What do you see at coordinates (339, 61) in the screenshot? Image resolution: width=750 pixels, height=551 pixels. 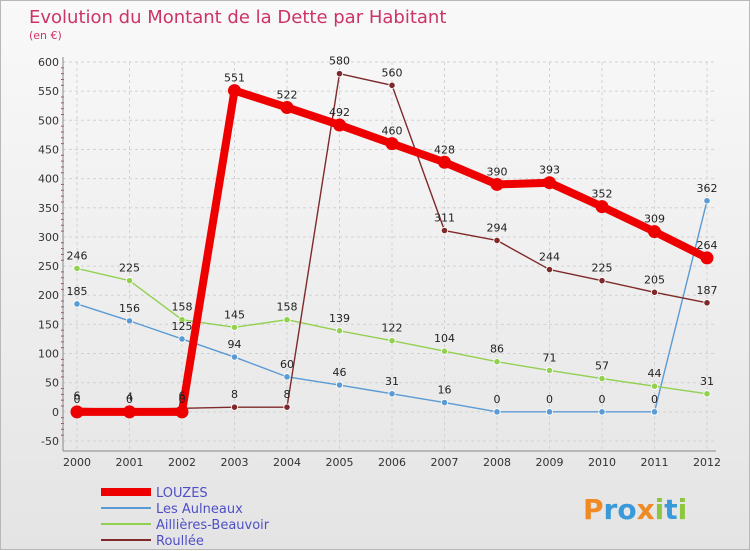 I see `data-label: 580` at bounding box center [339, 61].